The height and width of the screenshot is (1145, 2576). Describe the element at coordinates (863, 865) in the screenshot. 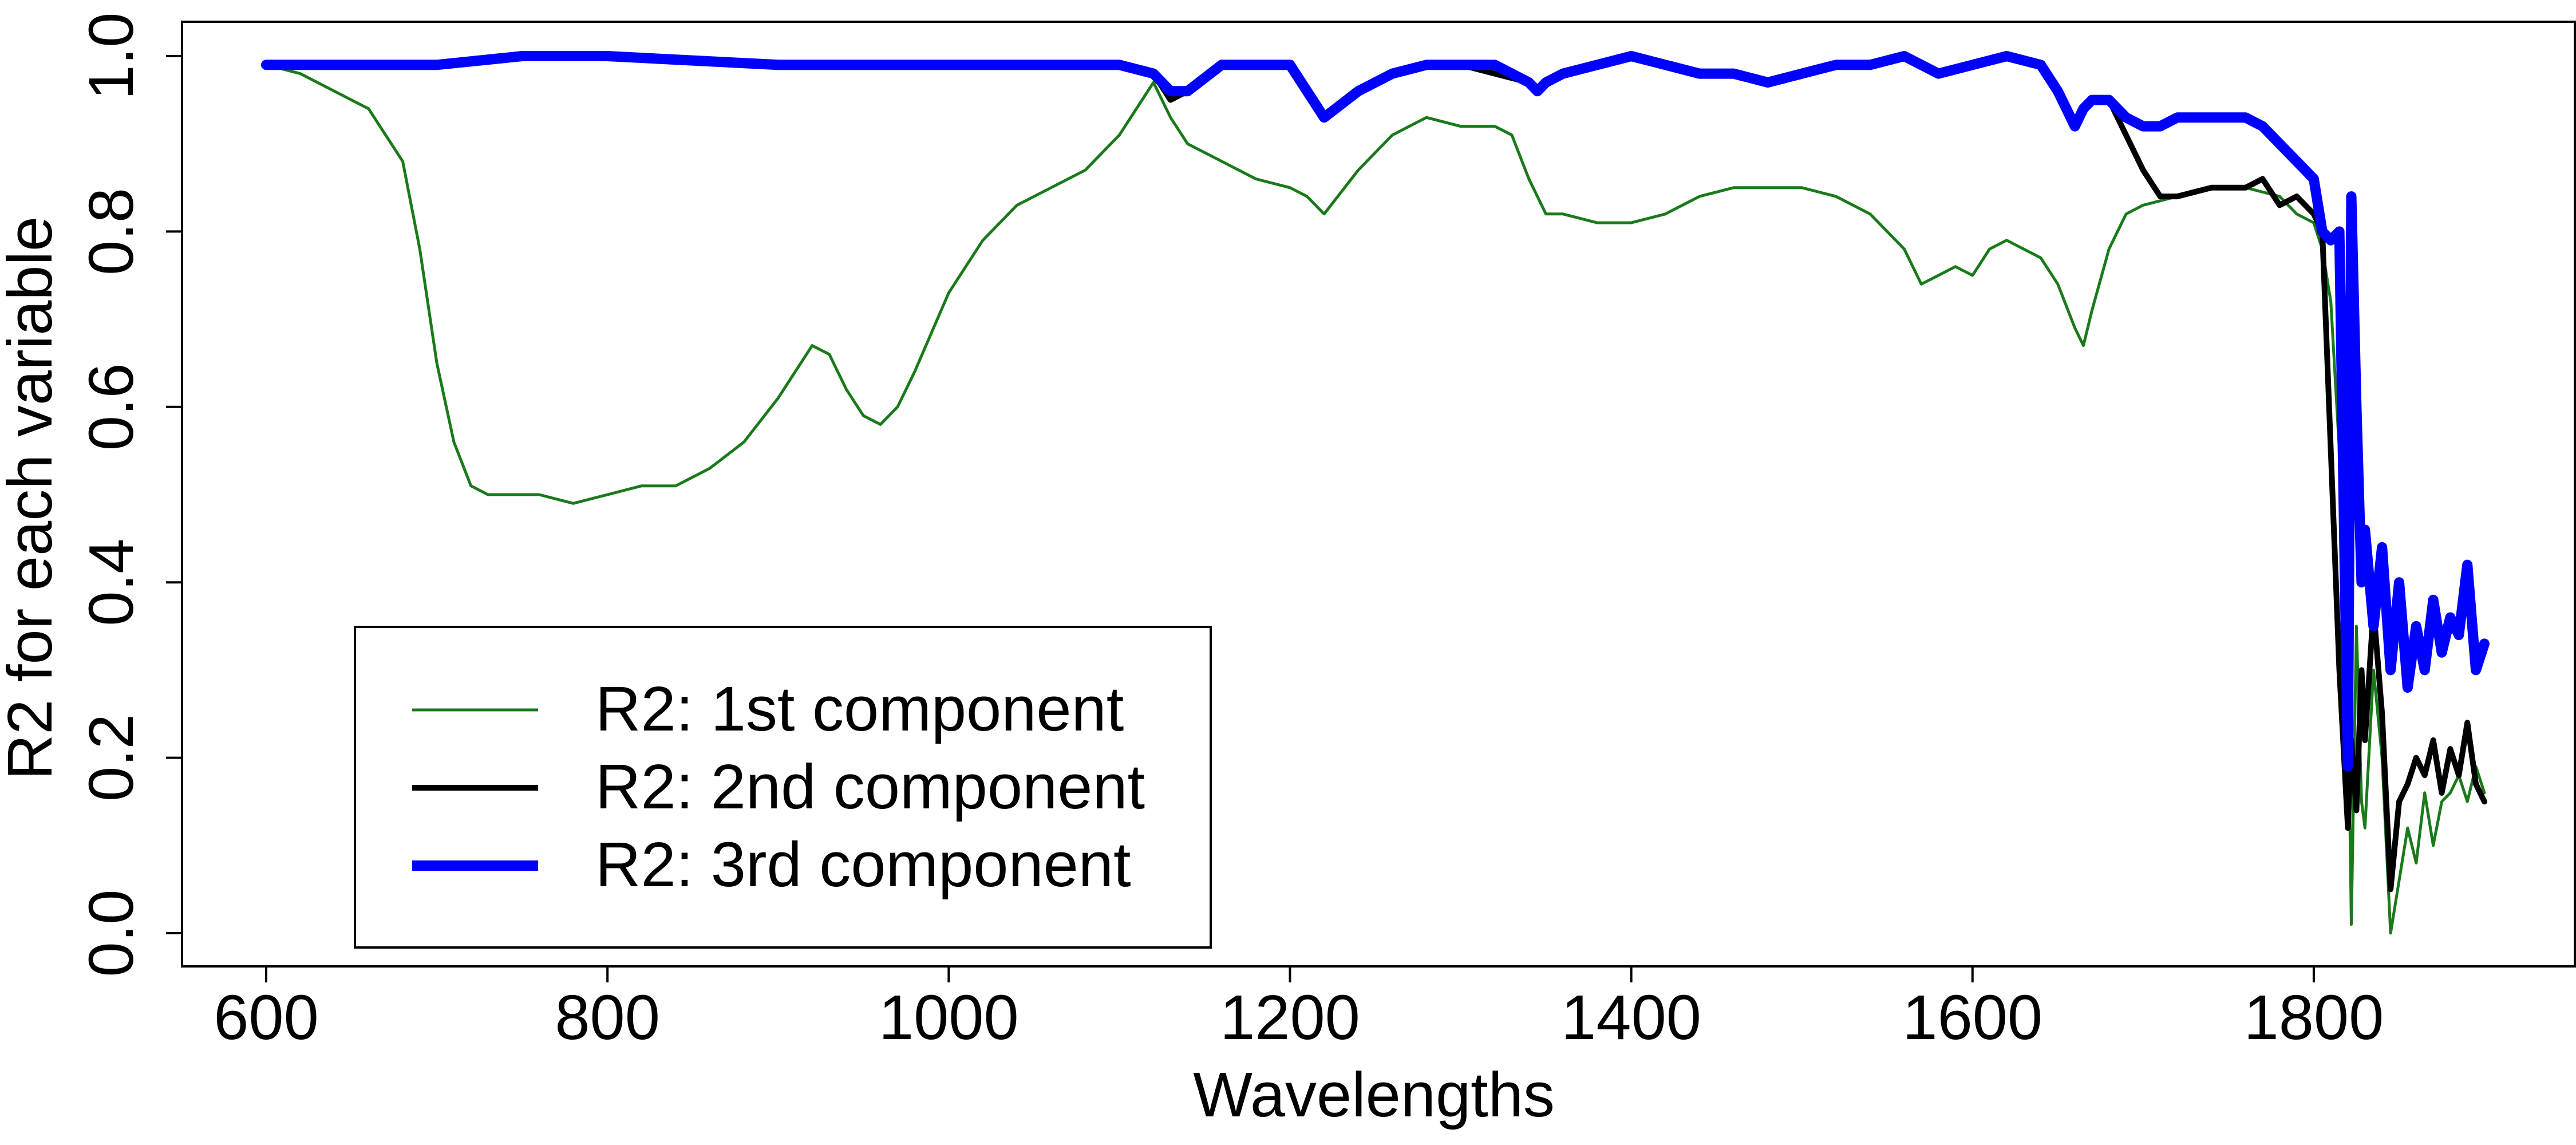

I see `legend-label-3: R2: 3rd component` at that location.